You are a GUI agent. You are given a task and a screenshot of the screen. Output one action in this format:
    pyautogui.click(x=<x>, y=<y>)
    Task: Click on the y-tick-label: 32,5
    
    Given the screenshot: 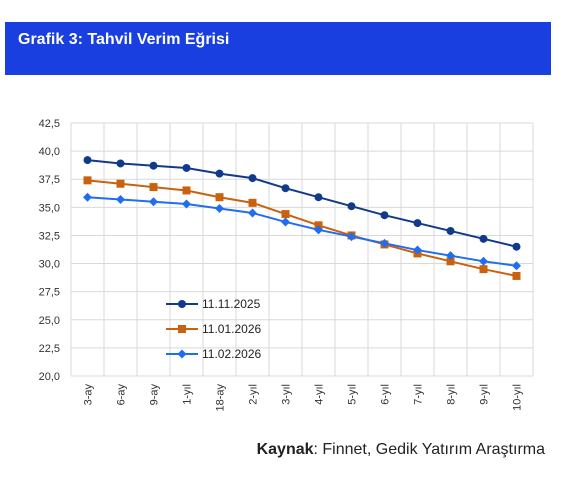 What is the action you would take?
    pyautogui.click(x=49, y=236)
    